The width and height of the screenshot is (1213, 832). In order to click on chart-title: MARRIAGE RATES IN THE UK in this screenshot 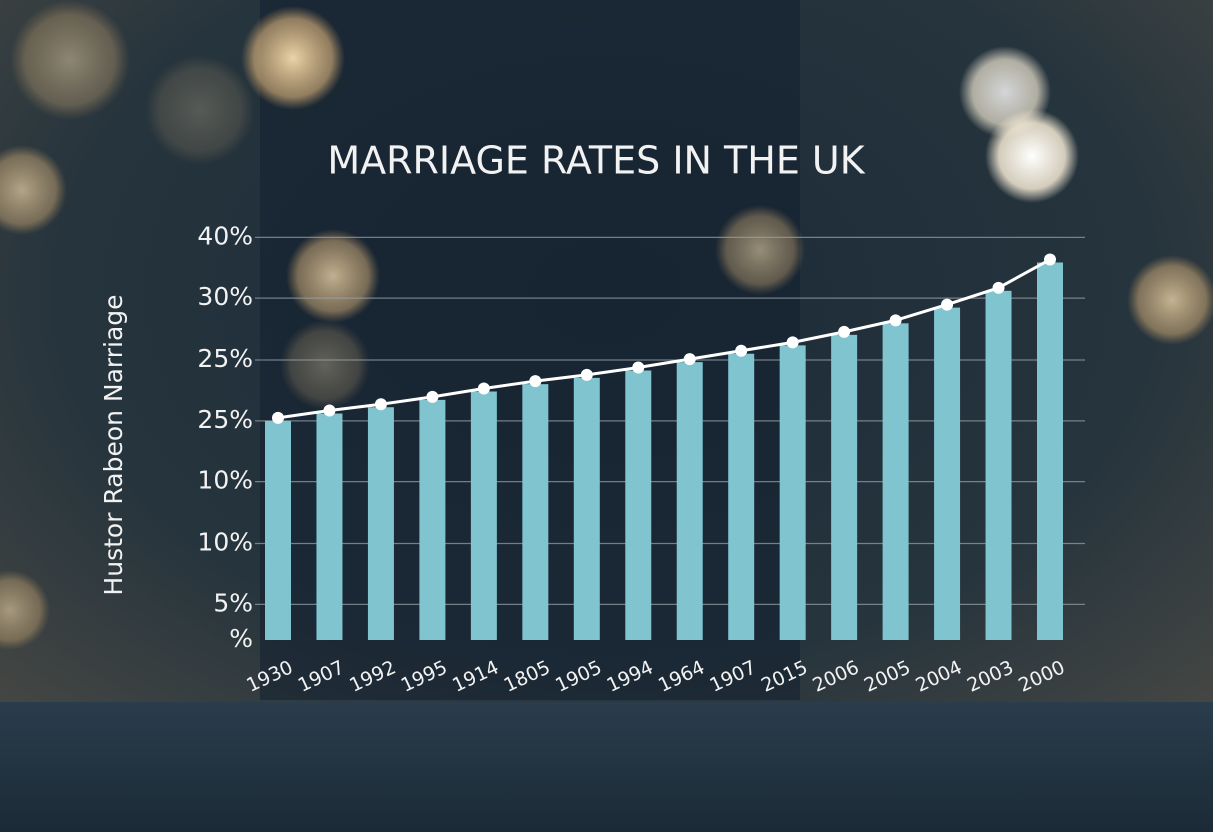, I will do `click(596, 161)`.